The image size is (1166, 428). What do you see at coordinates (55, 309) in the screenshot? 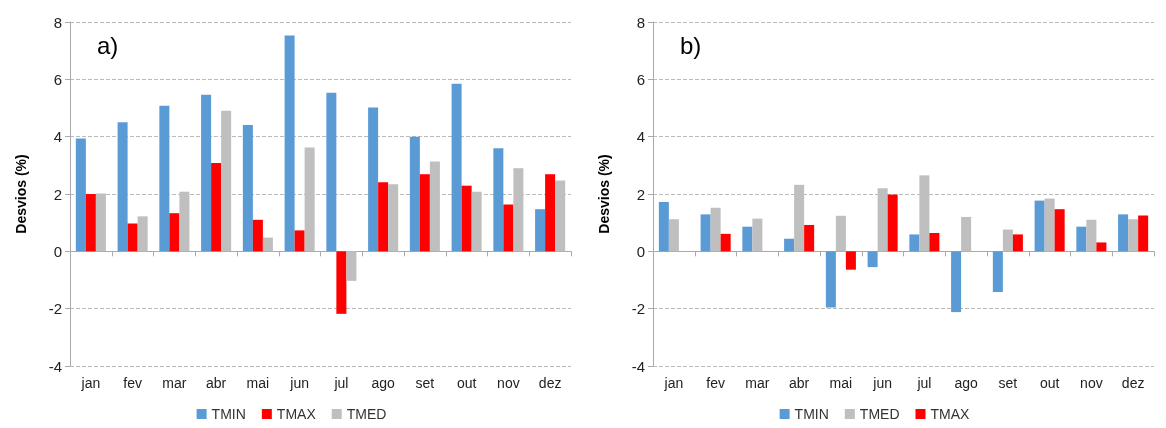
I see `y-tick-label: -2` at bounding box center [55, 309].